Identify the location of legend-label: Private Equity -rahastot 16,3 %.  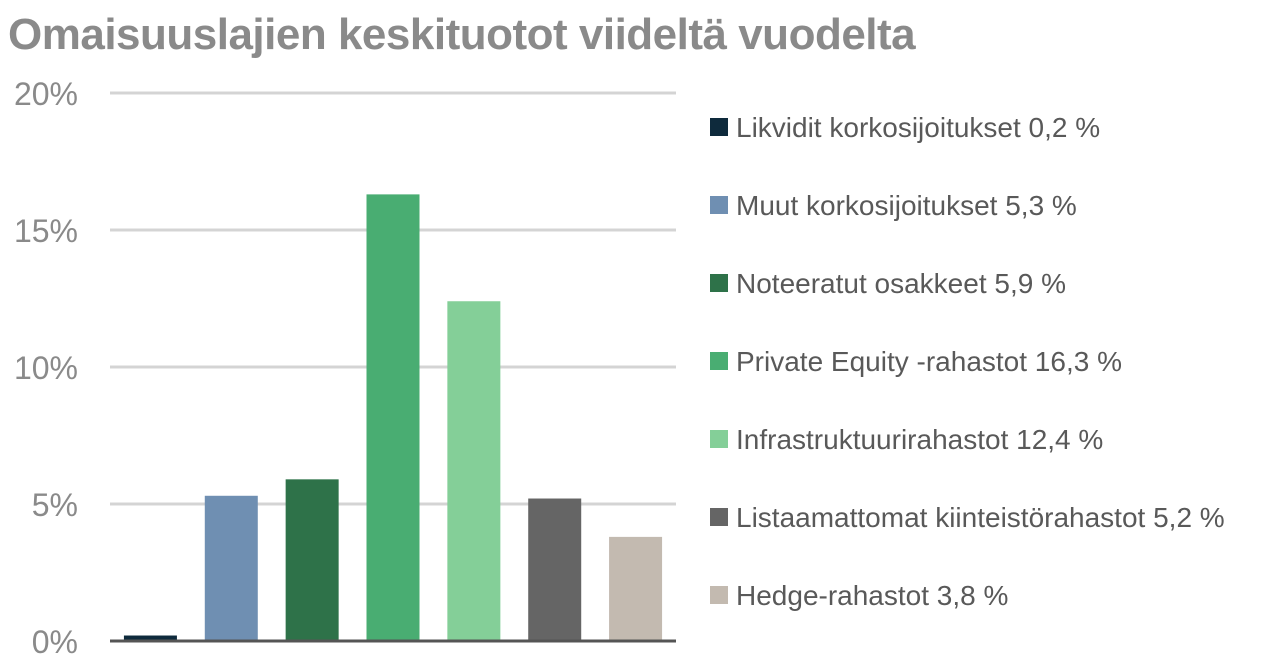
(929, 361).